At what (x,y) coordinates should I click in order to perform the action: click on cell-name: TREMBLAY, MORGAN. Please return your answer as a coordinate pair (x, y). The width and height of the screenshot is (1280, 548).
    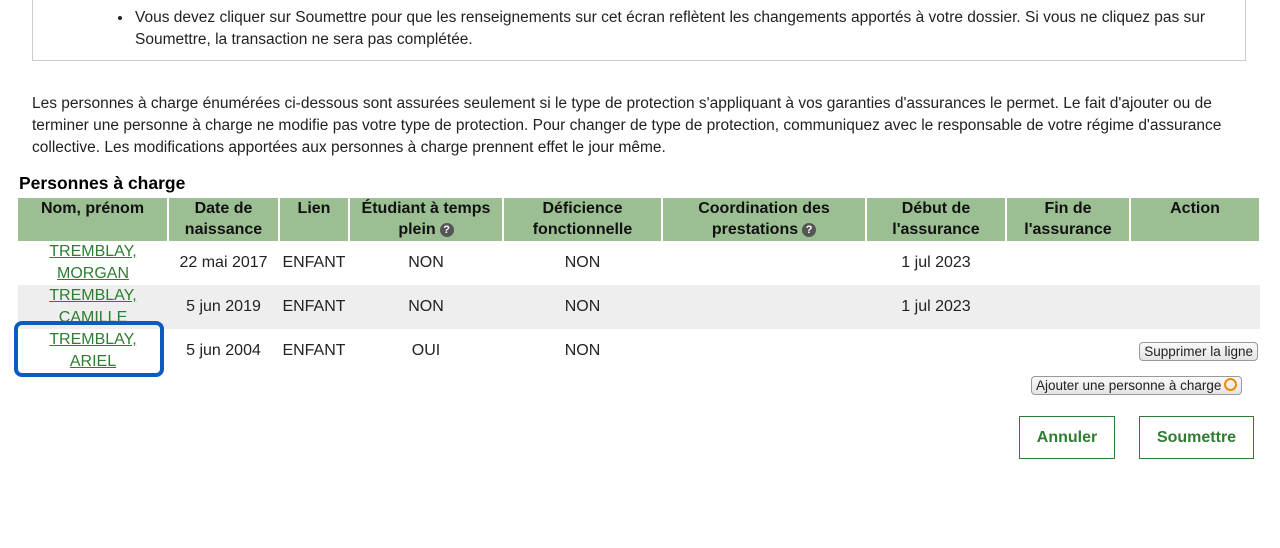
    Looking at the image, I should click on (93, 263).